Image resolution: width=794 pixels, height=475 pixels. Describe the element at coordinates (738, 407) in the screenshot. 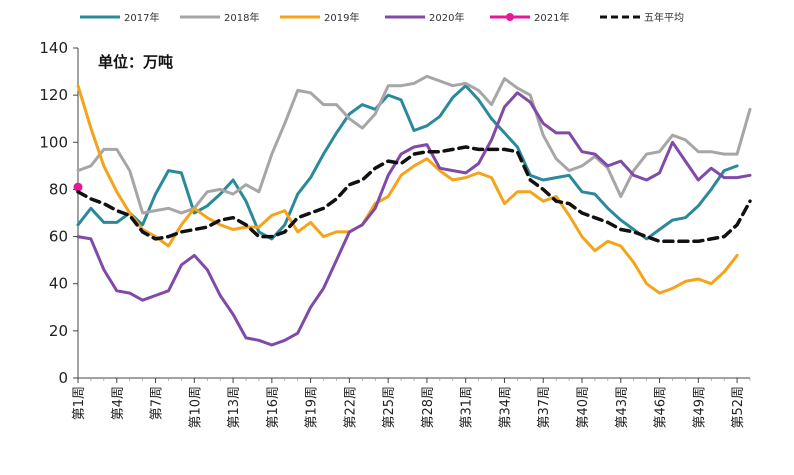

I see `x-tick-label: 第52周` at that location.